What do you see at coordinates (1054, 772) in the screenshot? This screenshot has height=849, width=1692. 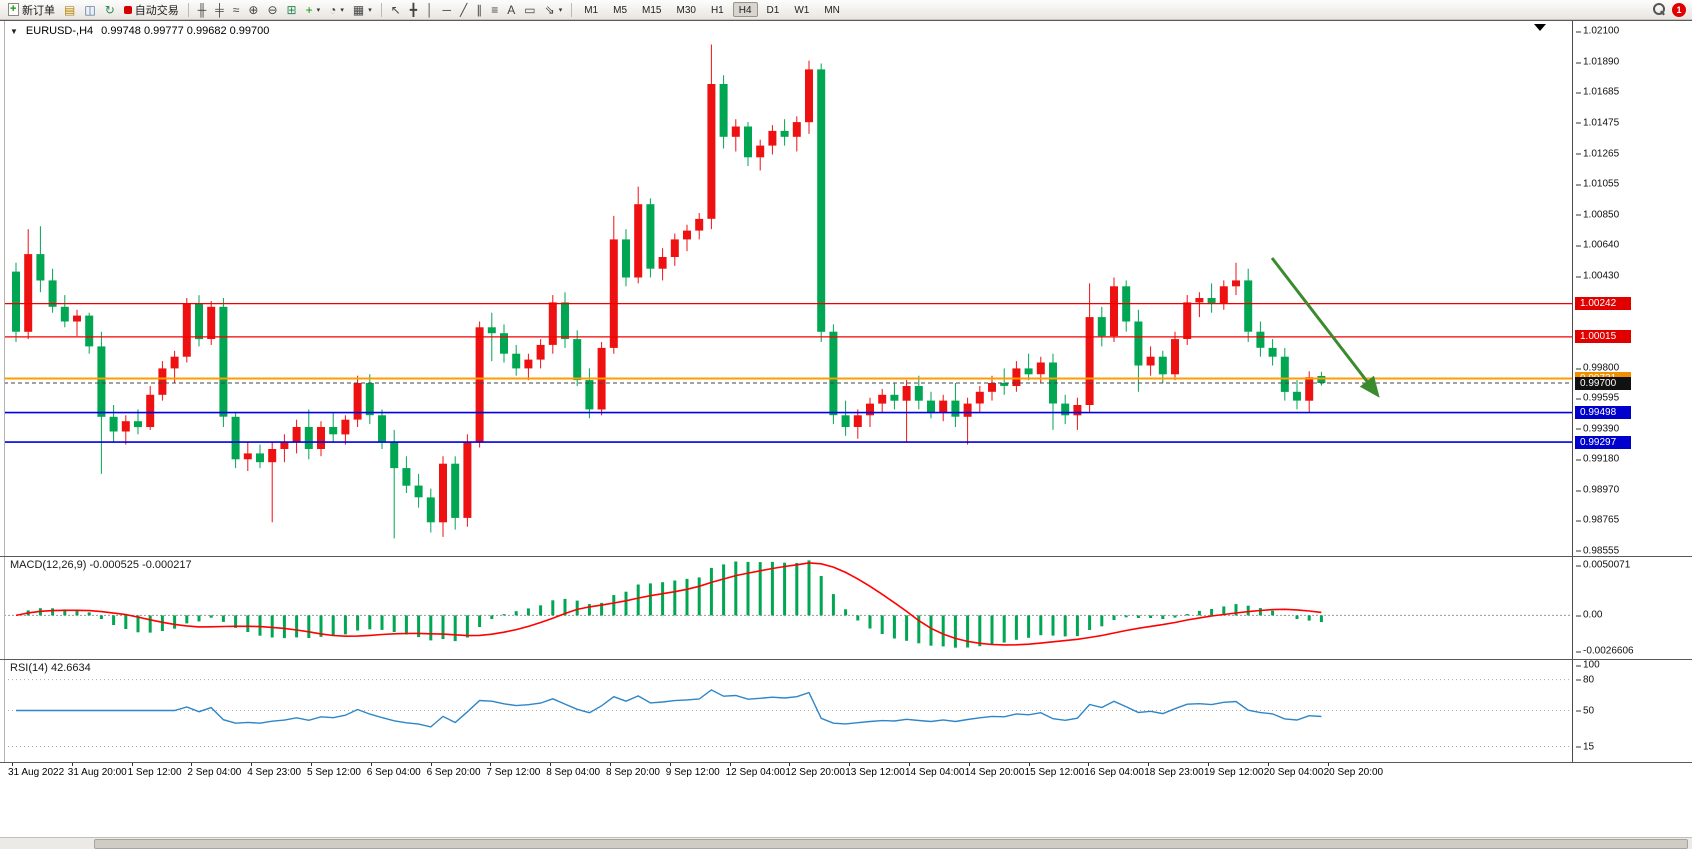 I see `time-axis-label: 15 Sep 12:00` at bounding box center [1054, 772].